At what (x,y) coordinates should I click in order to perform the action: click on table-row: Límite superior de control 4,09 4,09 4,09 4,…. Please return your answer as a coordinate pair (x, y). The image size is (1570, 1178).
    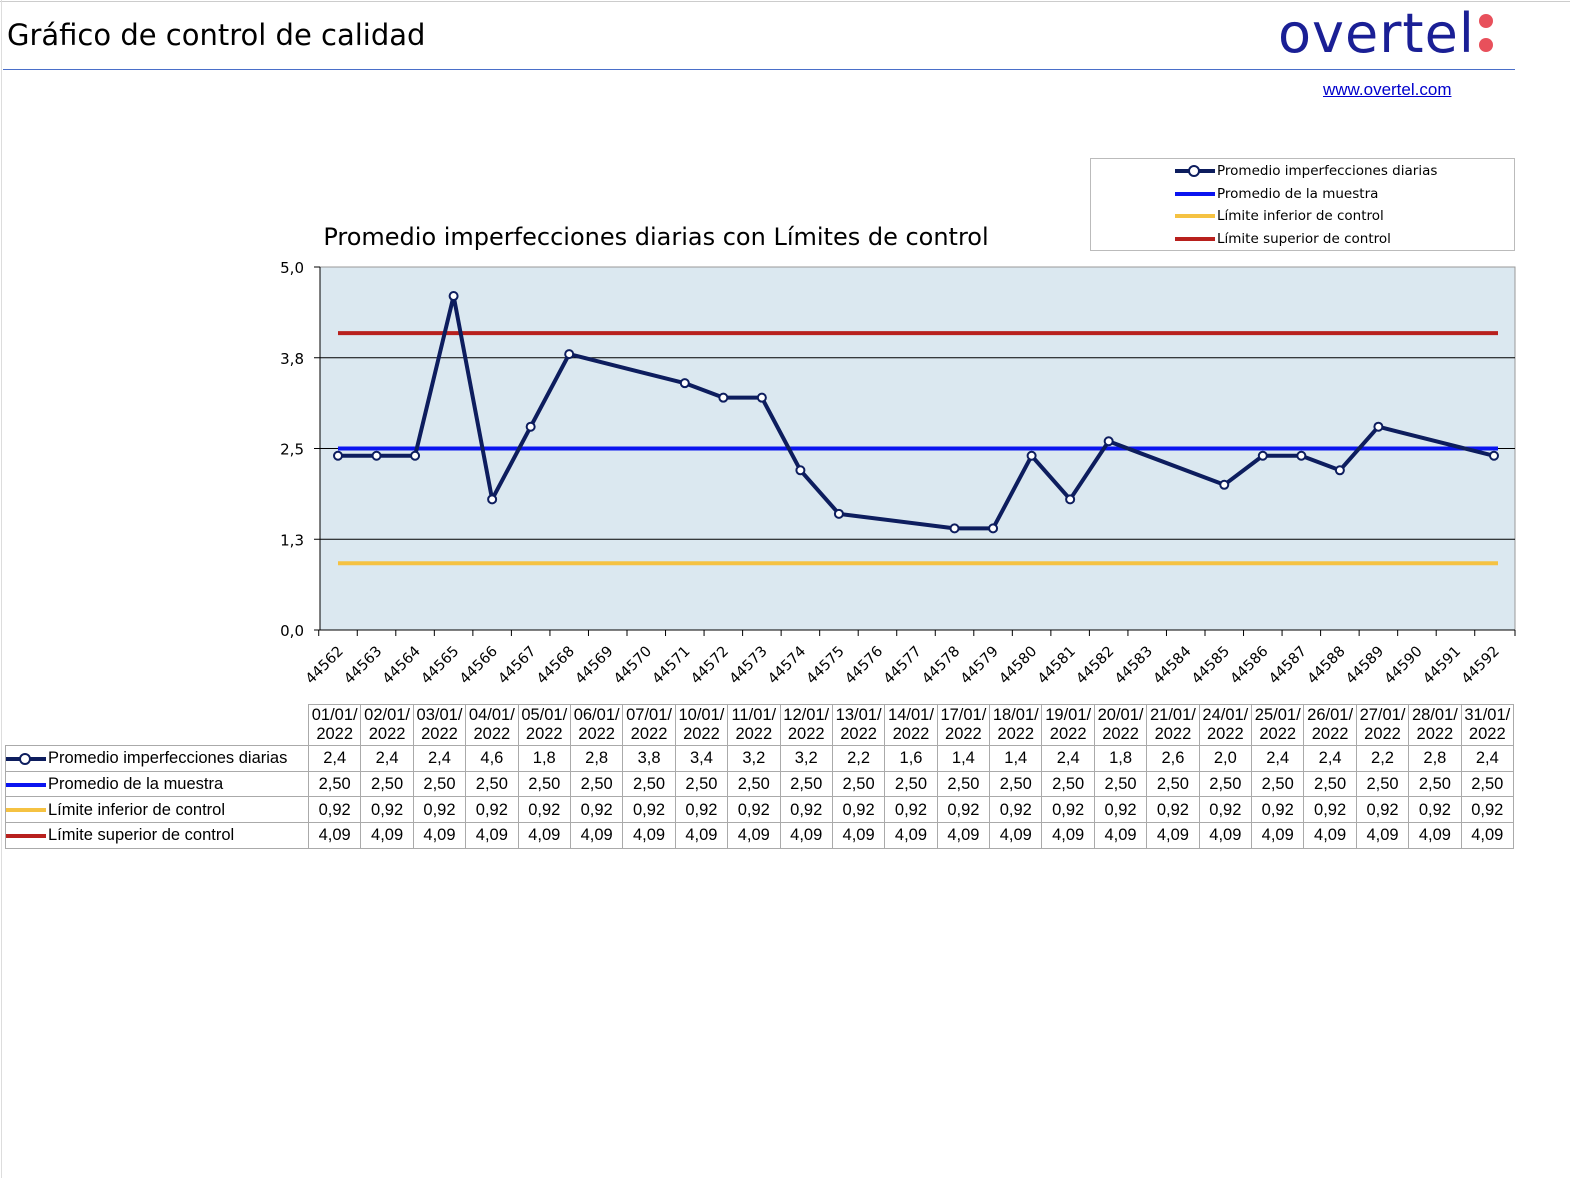
    Looking at the image, I should click on (759, 835).